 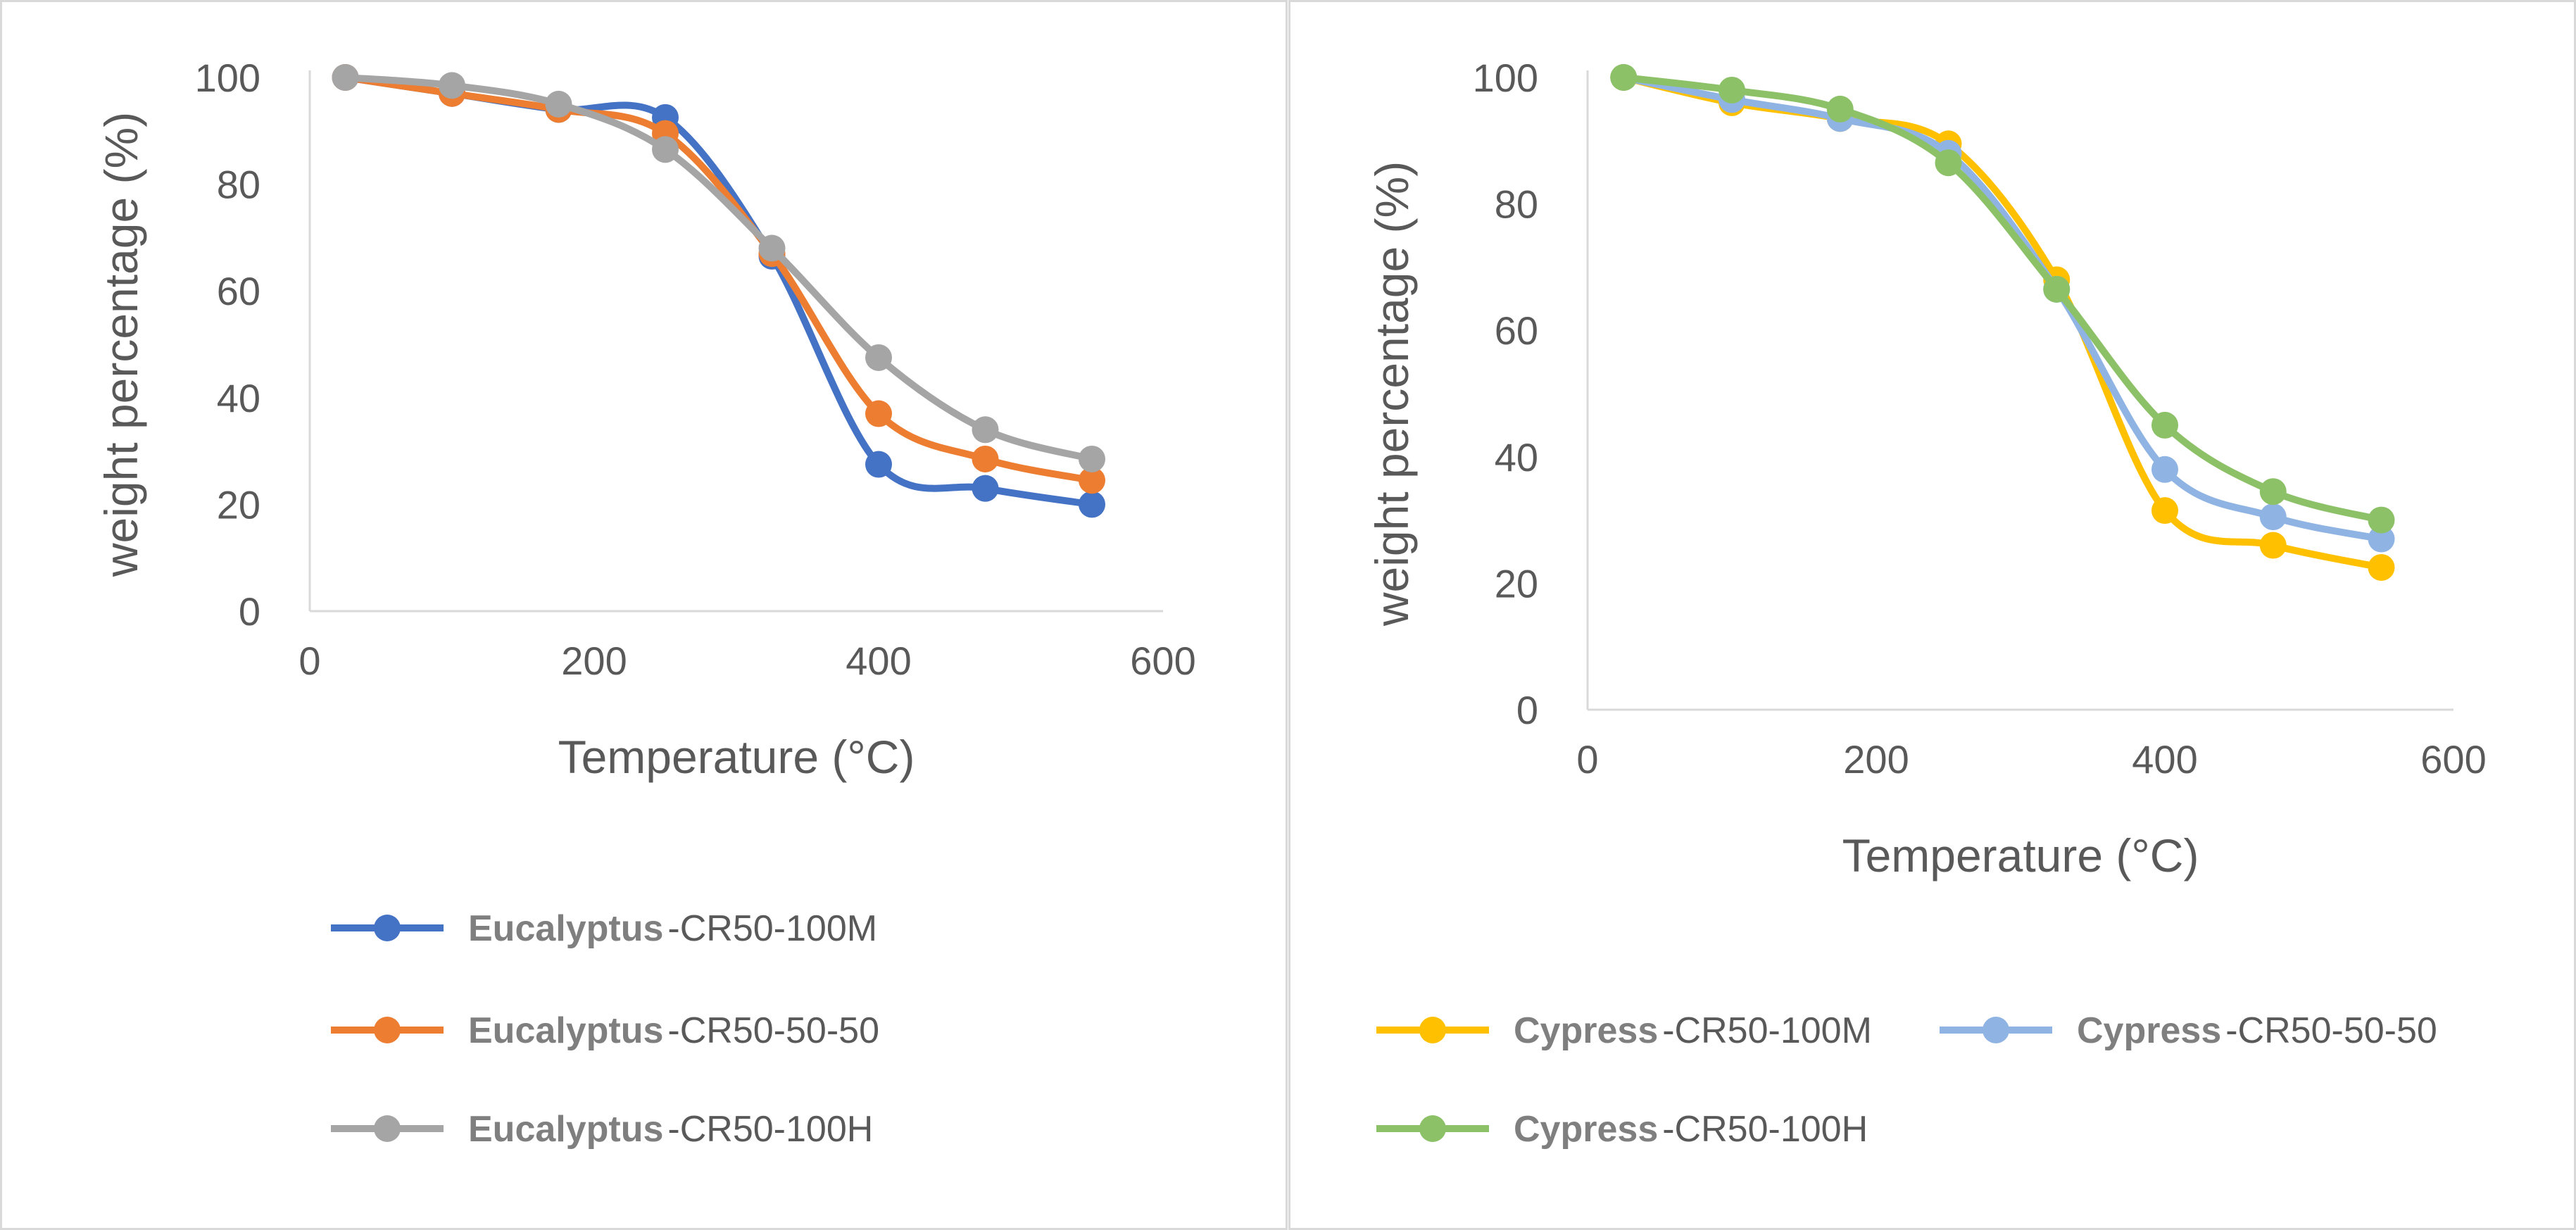 I want to click on legend-label: Cypress -CR50-100H, so click(x=1691, y=1129).